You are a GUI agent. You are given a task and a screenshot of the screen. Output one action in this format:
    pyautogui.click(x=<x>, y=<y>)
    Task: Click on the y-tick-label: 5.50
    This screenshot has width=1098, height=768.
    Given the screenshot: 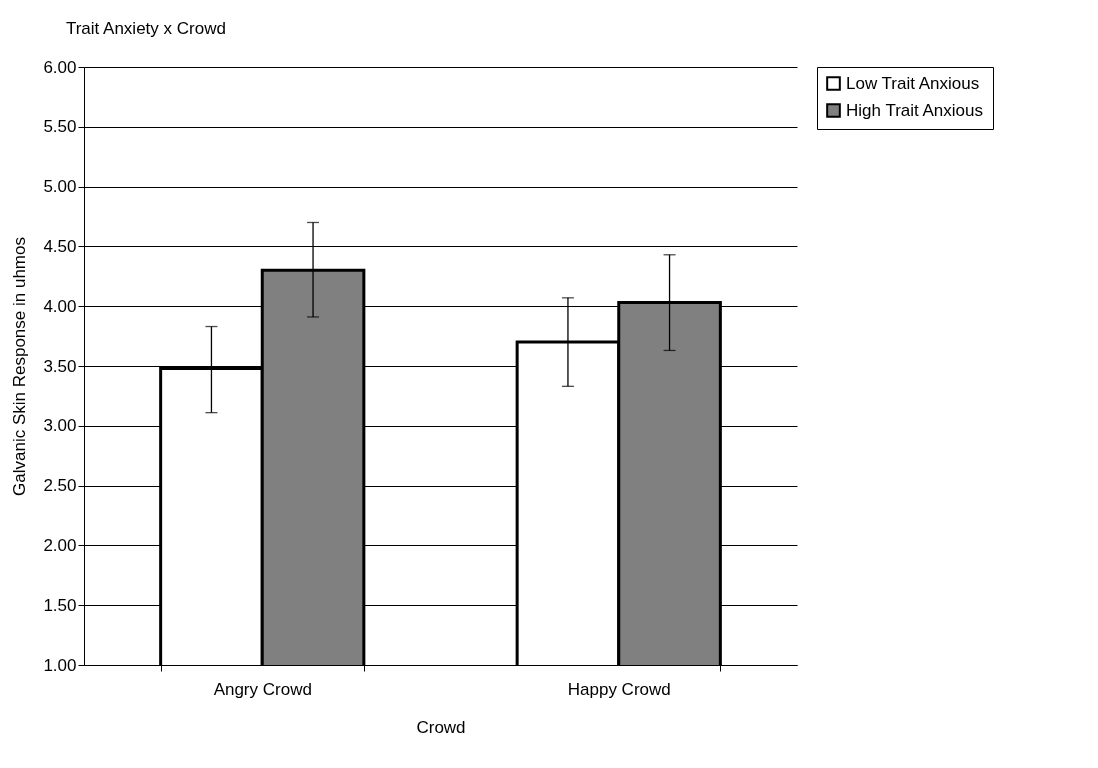 What is the action you would take?
    pyautogui.click(x=60, y=127)
    